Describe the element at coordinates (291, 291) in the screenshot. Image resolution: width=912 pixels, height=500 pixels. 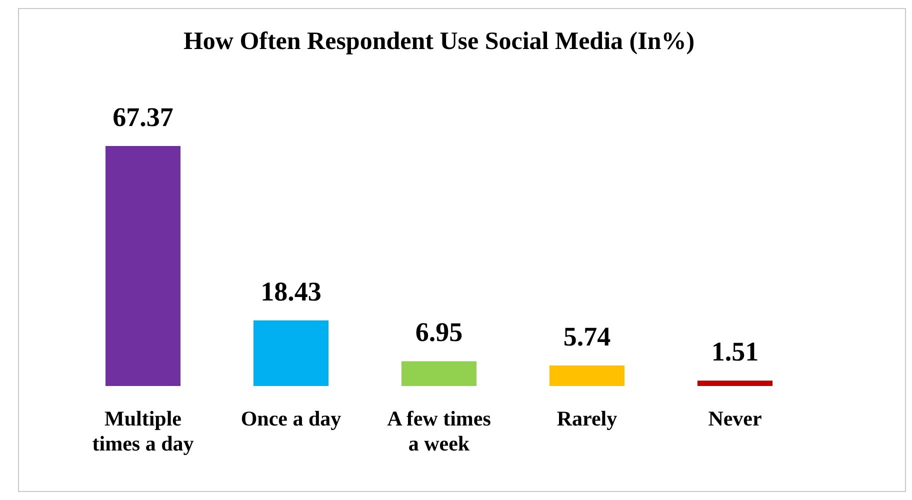
I see `data-label: 18.43` at that location.